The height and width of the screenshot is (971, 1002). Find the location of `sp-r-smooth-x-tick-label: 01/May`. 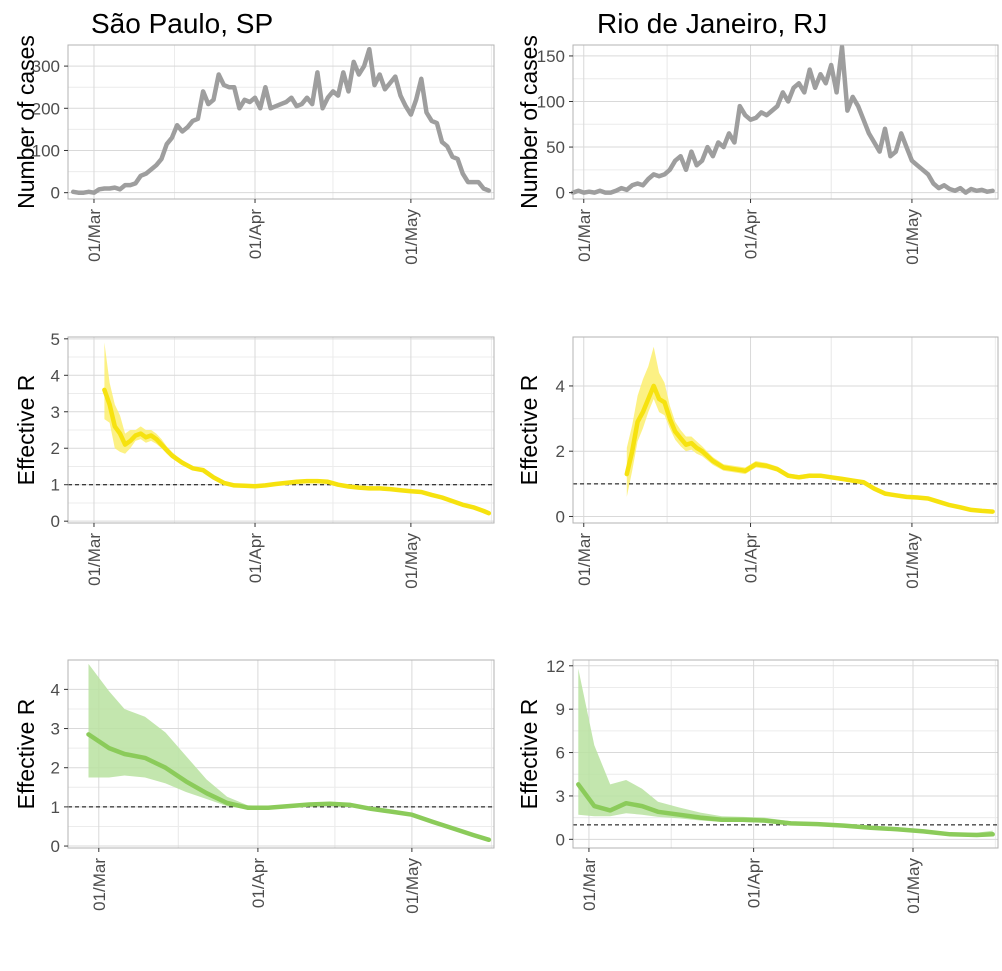

sp-r-smooth-x-tick-label: 01/May is located at coordinates (412, 886).